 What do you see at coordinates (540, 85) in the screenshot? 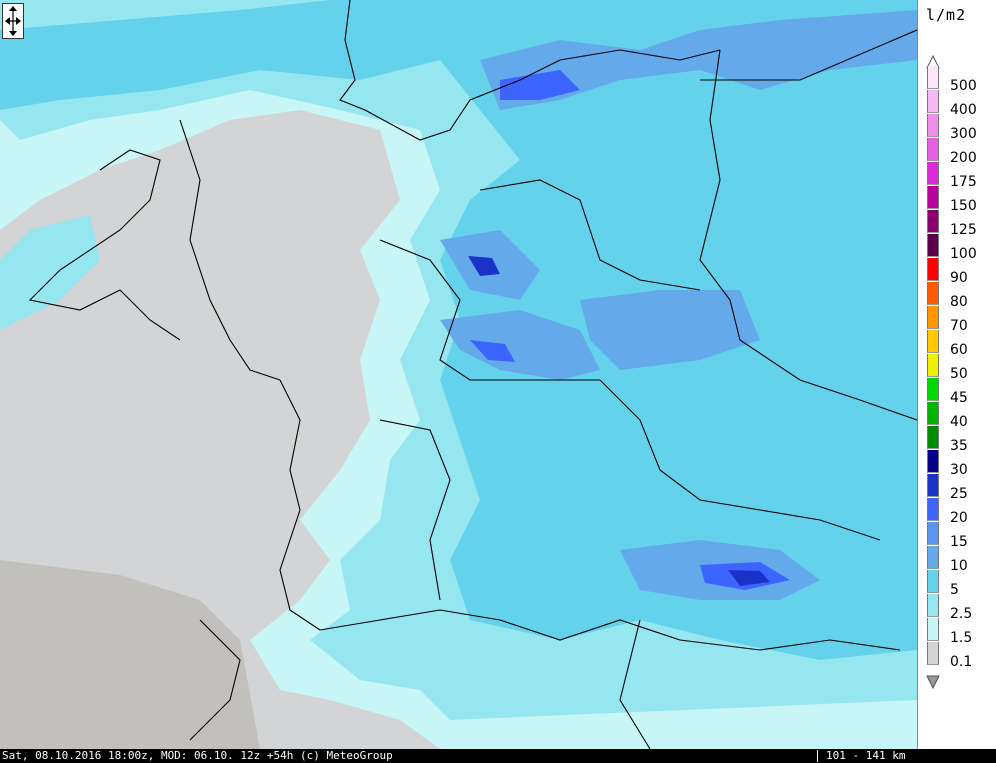
I see `baltic-core` at bounding box center [540, 85].